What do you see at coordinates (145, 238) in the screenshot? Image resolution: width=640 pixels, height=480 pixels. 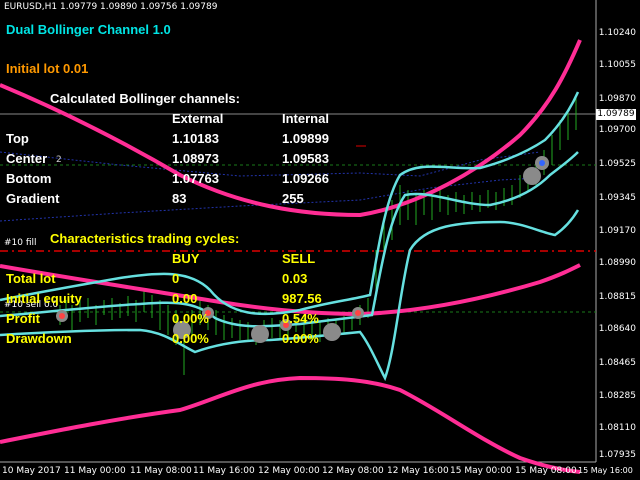 I see `cycles-table-title: Characteristics trading cycles:` at bounding box center [145, 238].